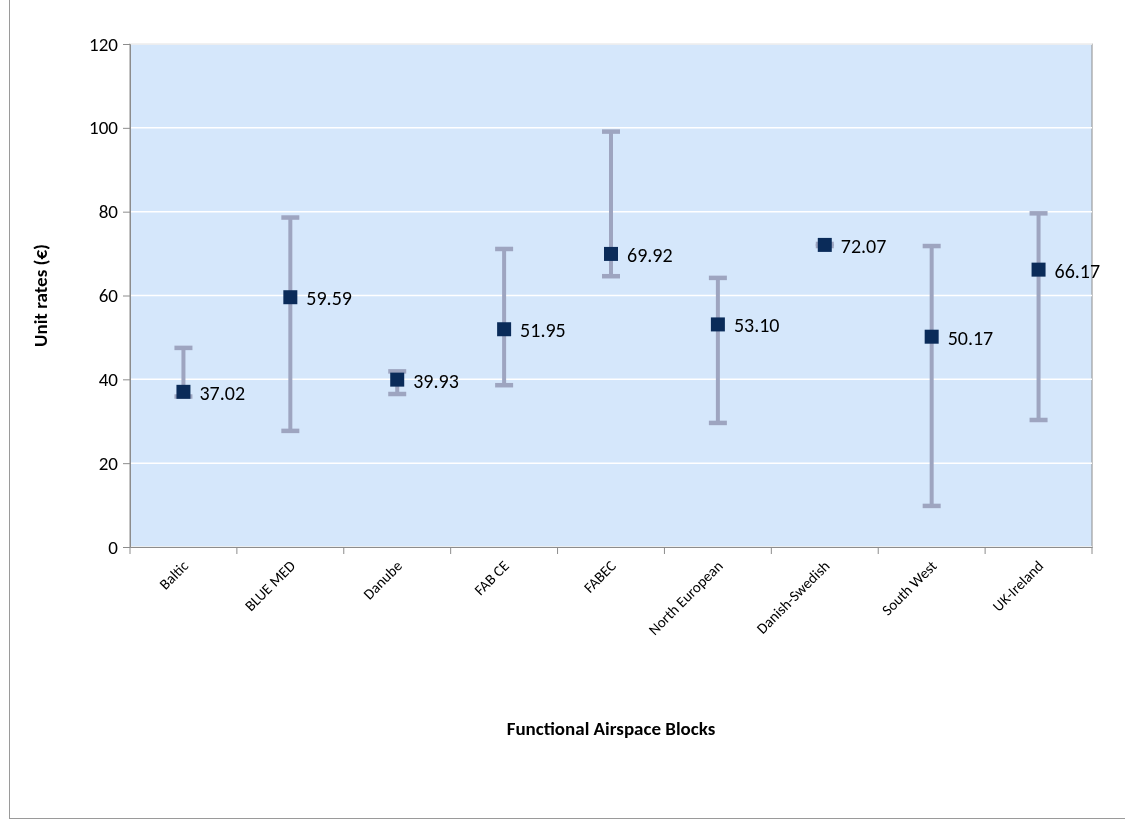 The image size is (1125, 823). What do you see at coordinates (436, 380) in the screenshot?
I see `data-label: 39.93` at bounding box center [436, 380].